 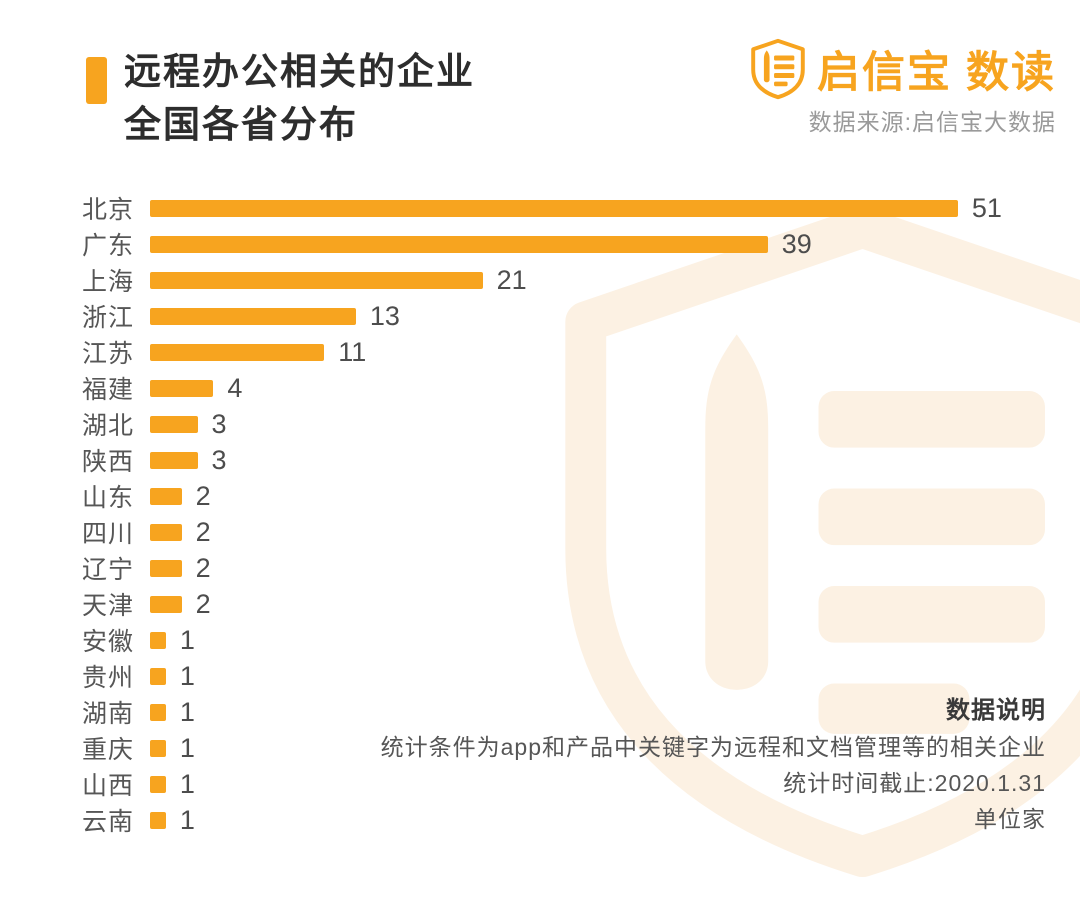 I want to click on row-value: 21, so click(x=511, y=279).